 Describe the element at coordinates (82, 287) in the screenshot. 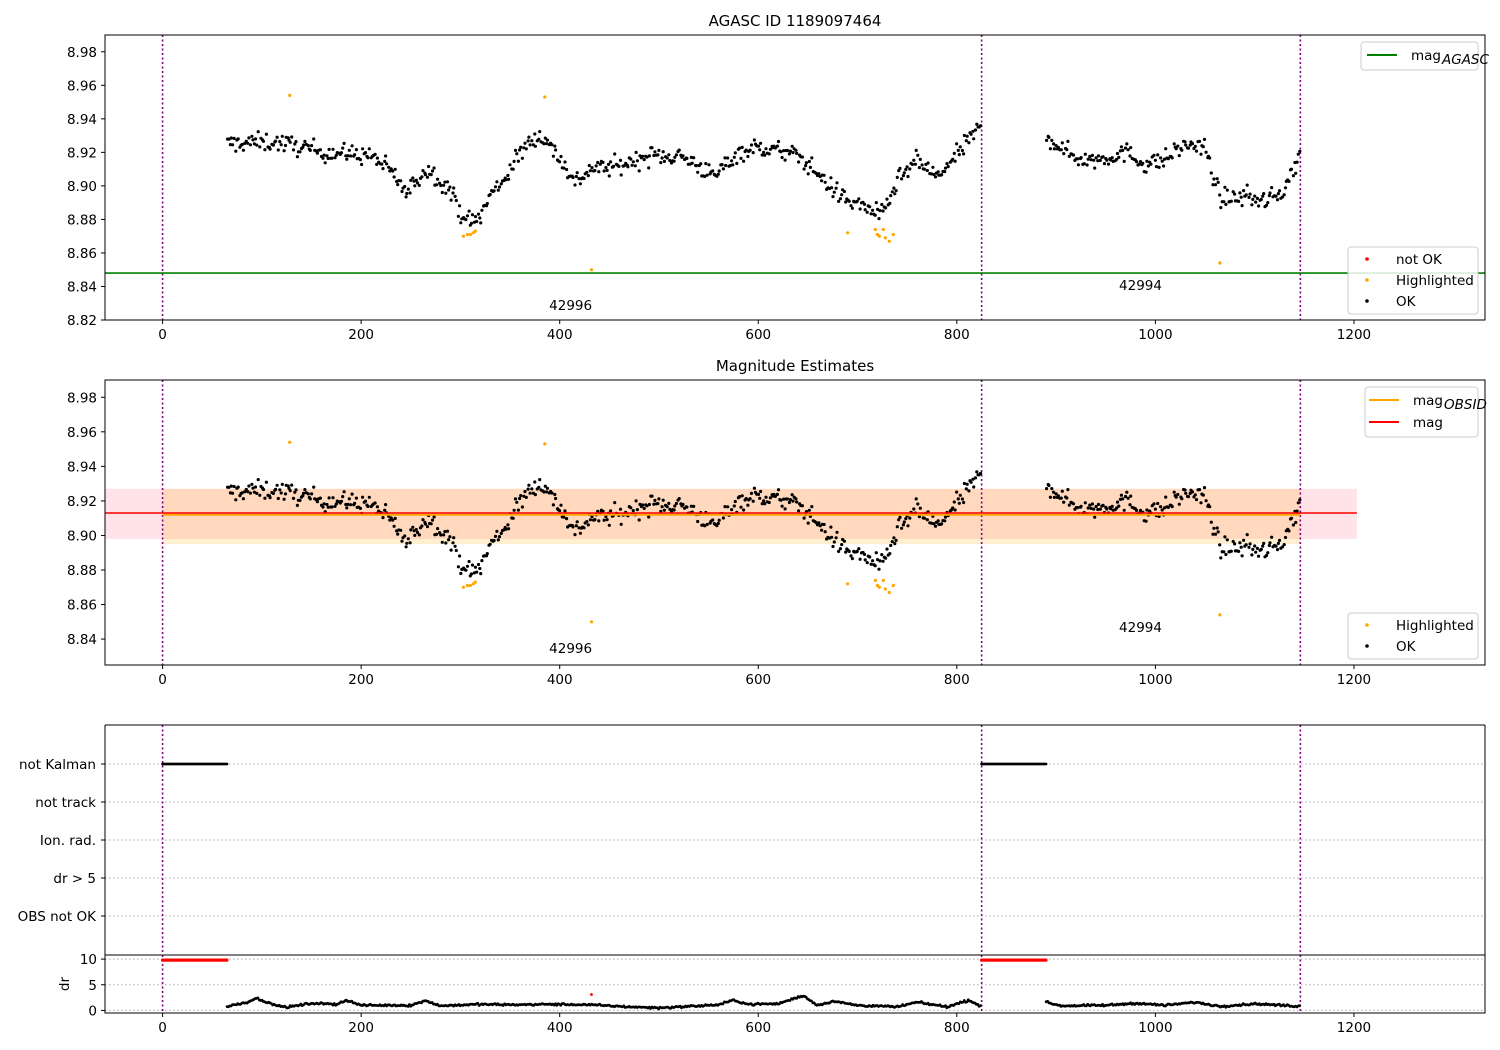

I see `y-tick-label: 8.84` at that location.